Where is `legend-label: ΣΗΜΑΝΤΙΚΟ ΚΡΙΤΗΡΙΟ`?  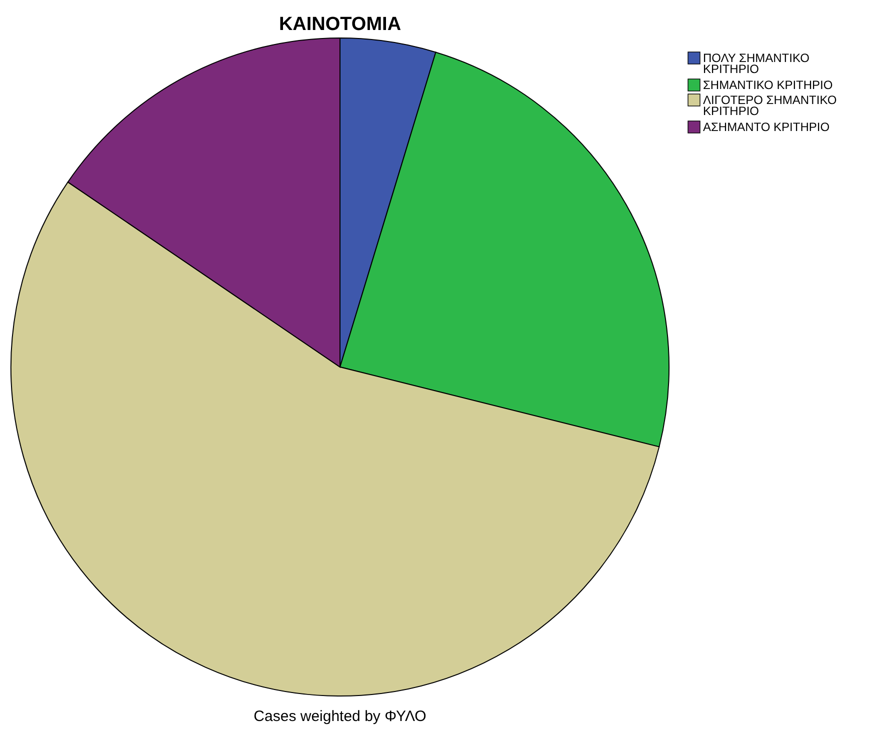 legend-label: ΣΗΜΑΝΤΙΚΟ ΚΡΙΤΗΡΙΟ is located at coordinates (768, 85).